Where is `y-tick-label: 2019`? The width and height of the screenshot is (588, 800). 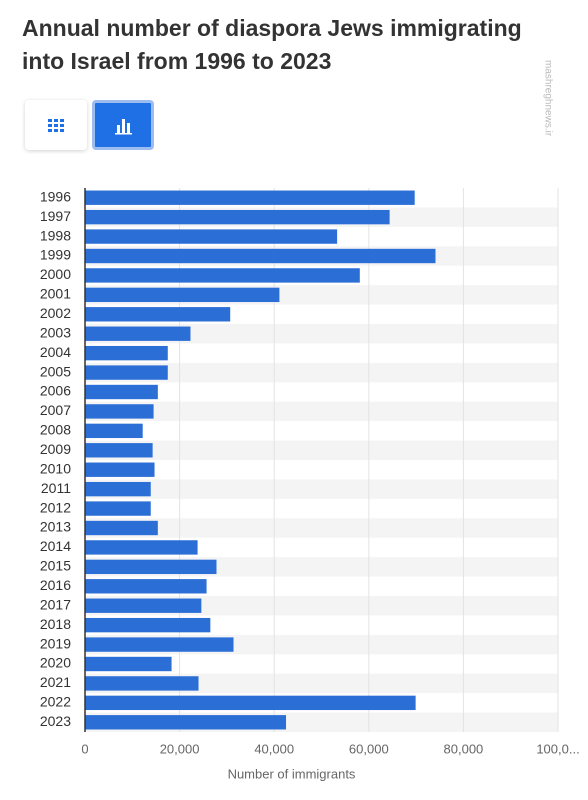
y-tick-label: 2019 is located at coordinates (55, 643).